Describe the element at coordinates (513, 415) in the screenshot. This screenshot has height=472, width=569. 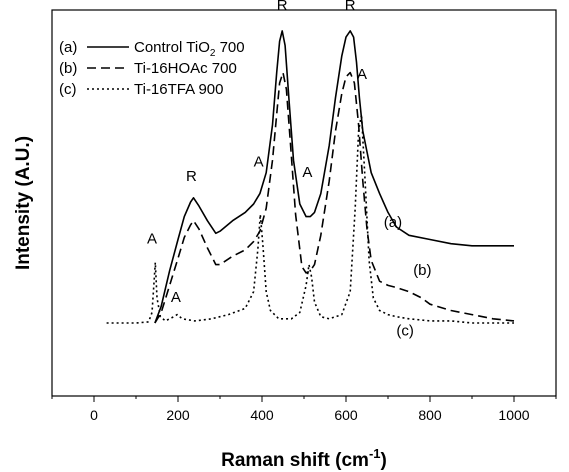
I see `x-tick-label: 1000` at that location.